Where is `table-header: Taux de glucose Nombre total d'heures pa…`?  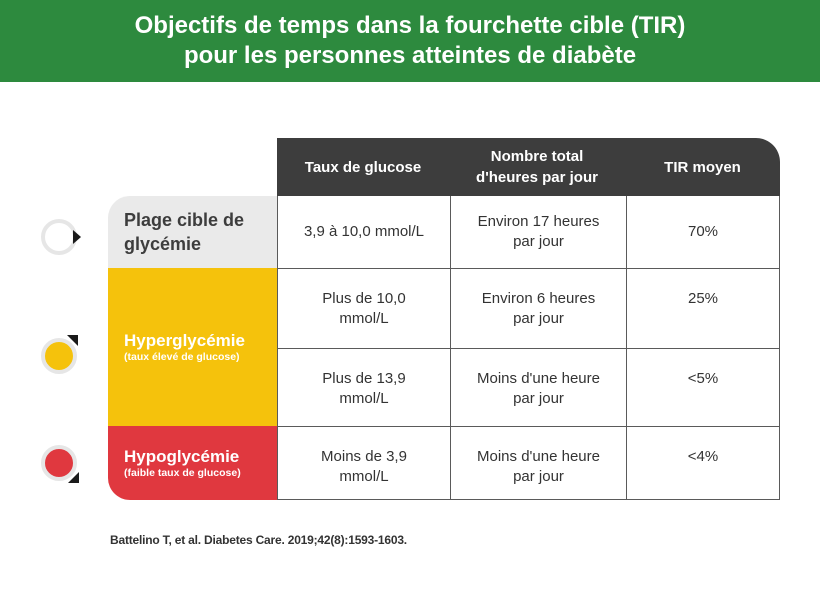 table-header: Taux de glucose Nombre total d'heures pa… is located at coordinates (528, 167).